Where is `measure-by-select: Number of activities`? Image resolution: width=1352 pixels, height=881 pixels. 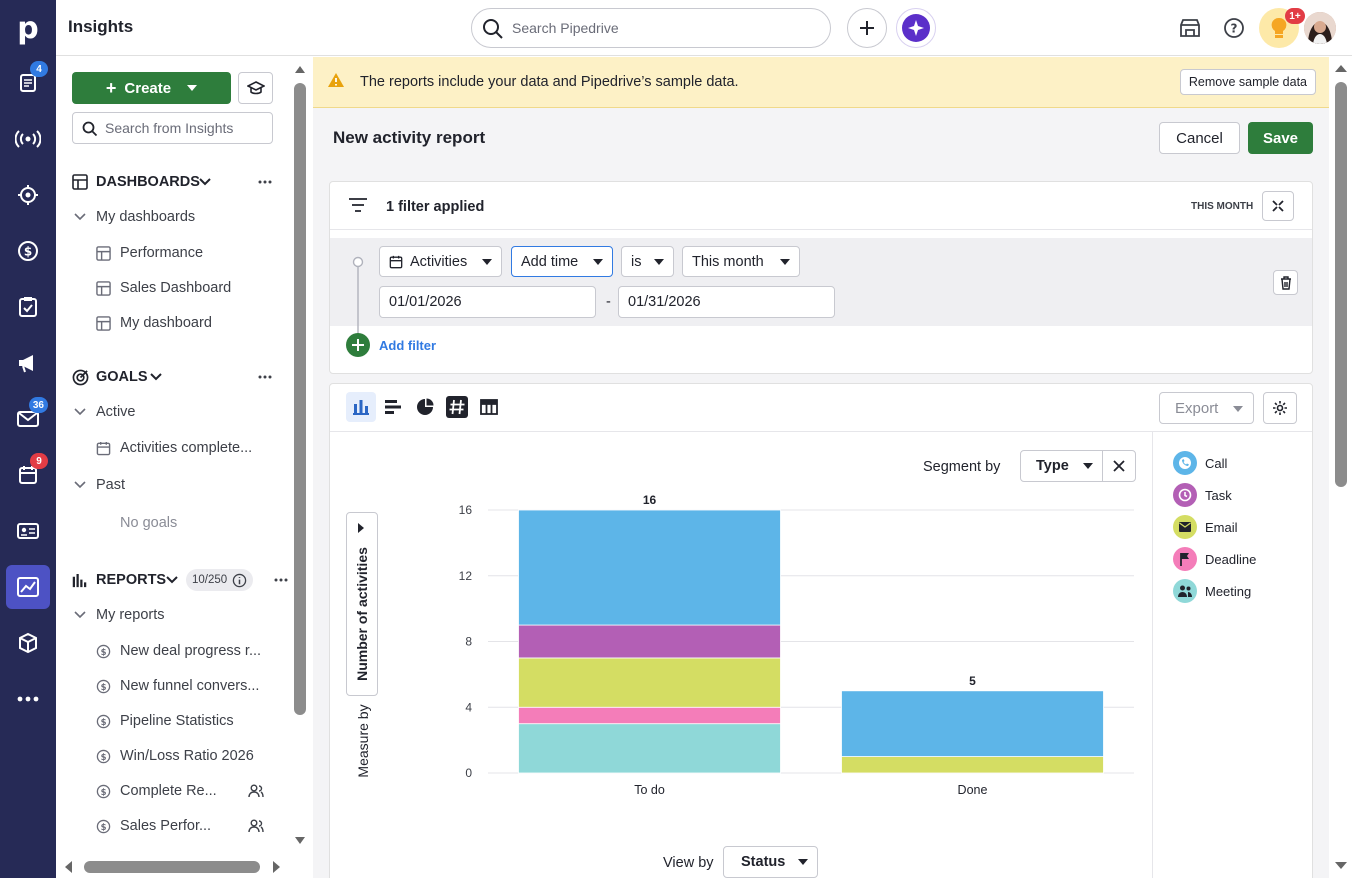
measure-by-select: Number of activities is located at coordinates (362, 604).